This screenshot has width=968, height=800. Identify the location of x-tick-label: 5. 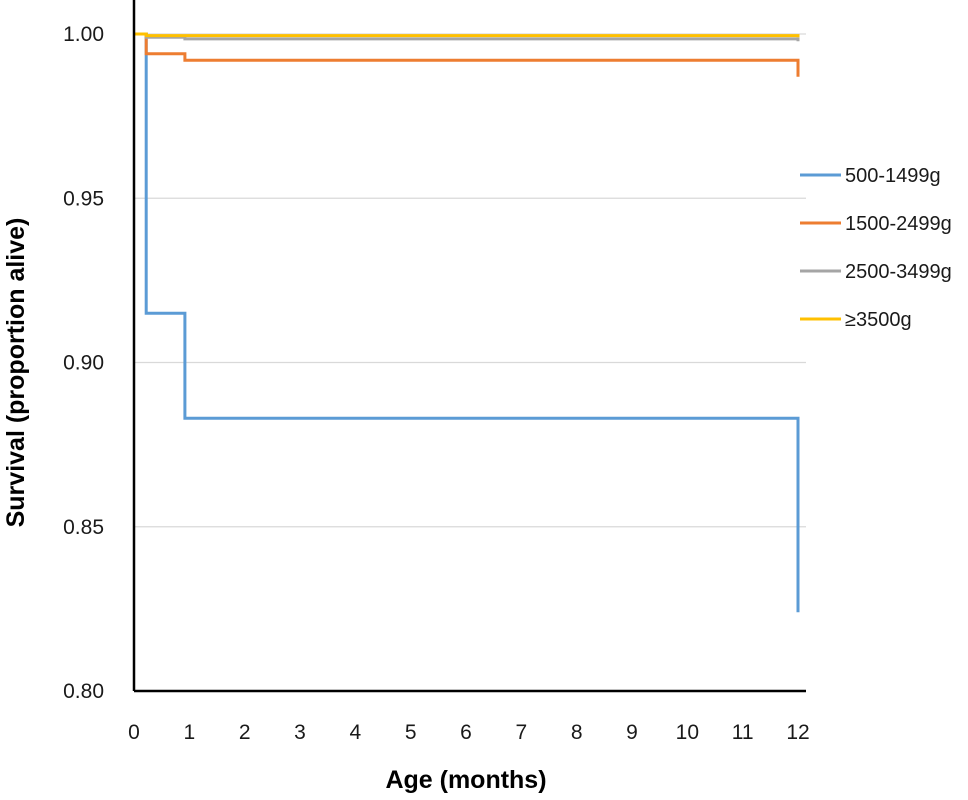
(411, 732).